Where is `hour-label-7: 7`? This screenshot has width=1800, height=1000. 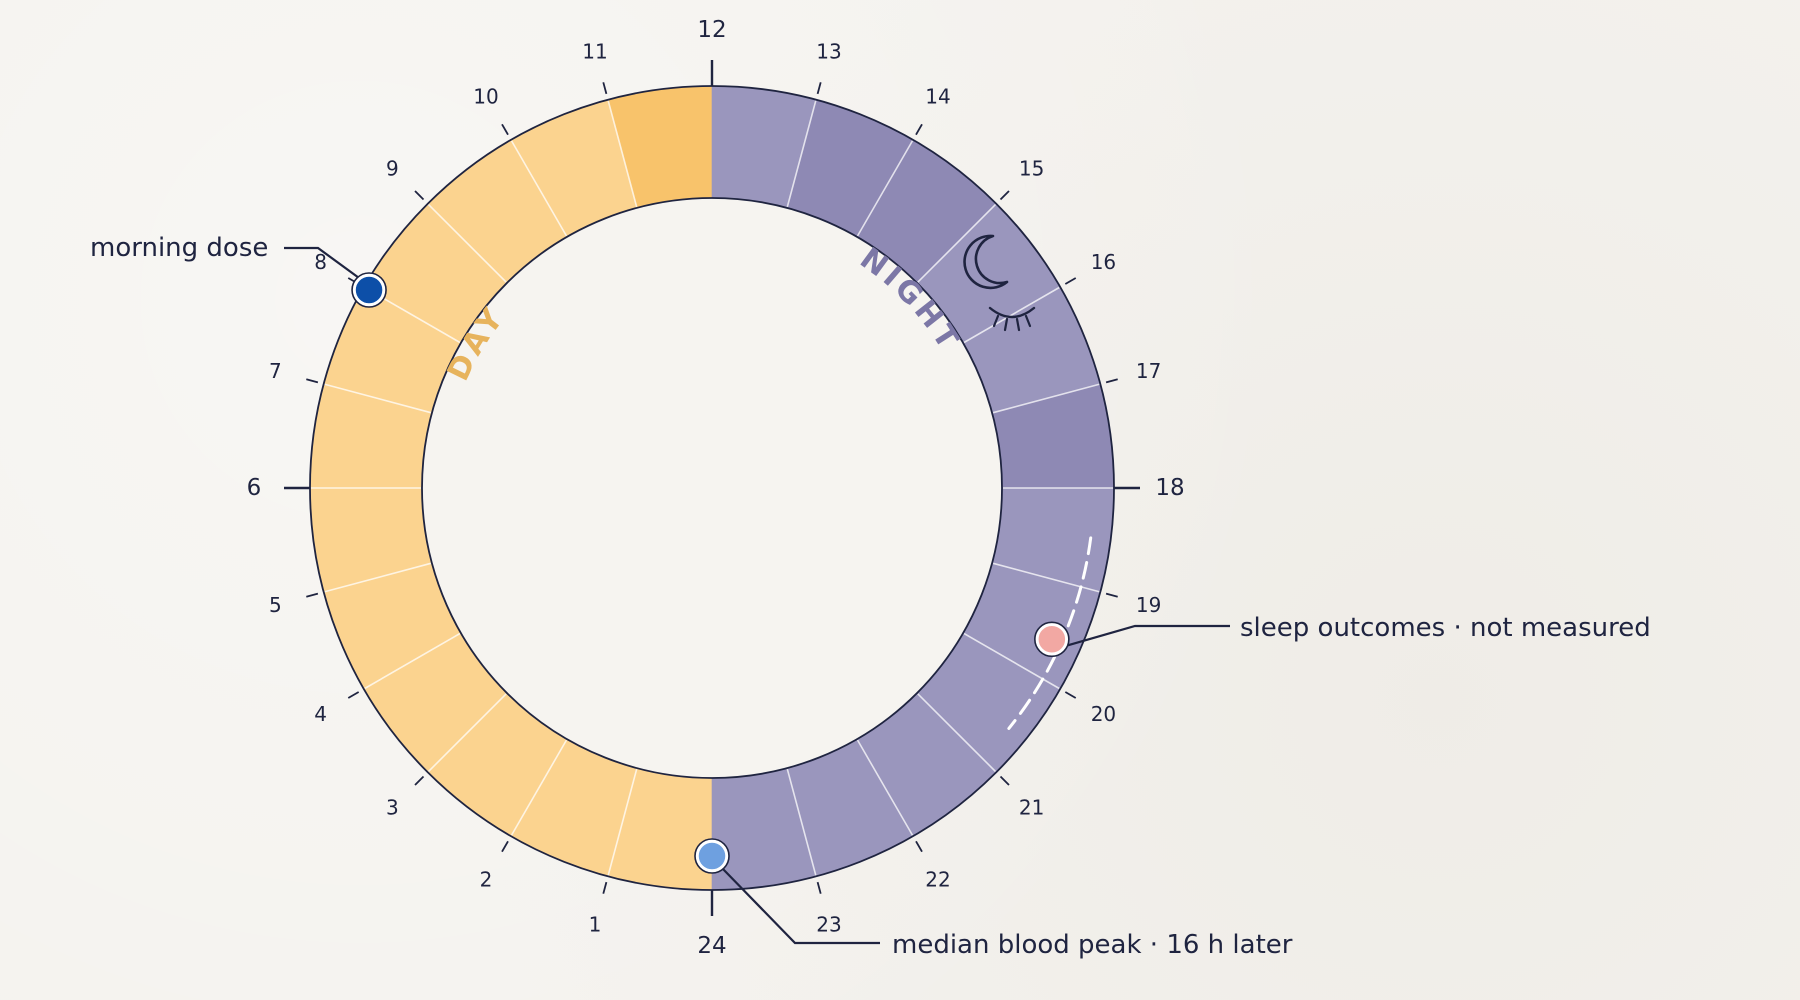 hour-label-7: 7 is located at coordinates (275, 371).